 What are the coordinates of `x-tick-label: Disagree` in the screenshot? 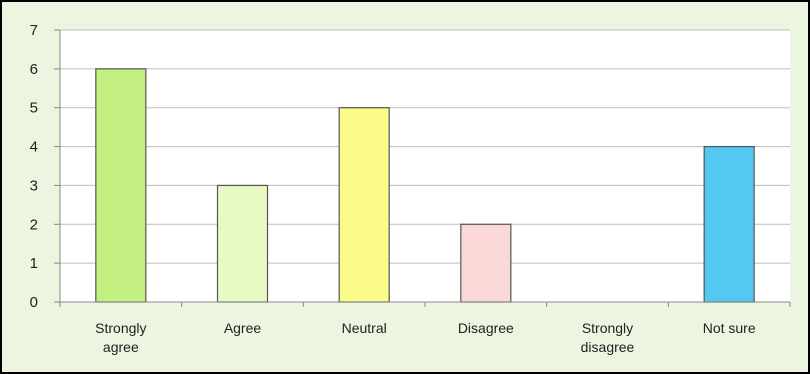 It's located at (486, 328).